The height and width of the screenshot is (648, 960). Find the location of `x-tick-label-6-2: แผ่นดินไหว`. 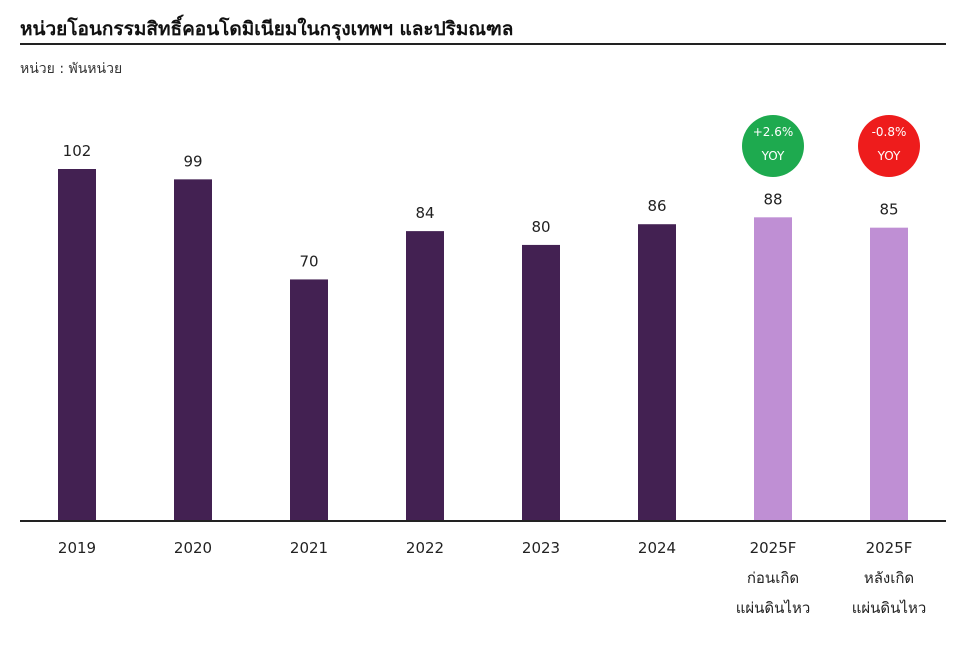

x-tick-label-6-2: แผ่นดินไหว is located at coordinates (773, 608).